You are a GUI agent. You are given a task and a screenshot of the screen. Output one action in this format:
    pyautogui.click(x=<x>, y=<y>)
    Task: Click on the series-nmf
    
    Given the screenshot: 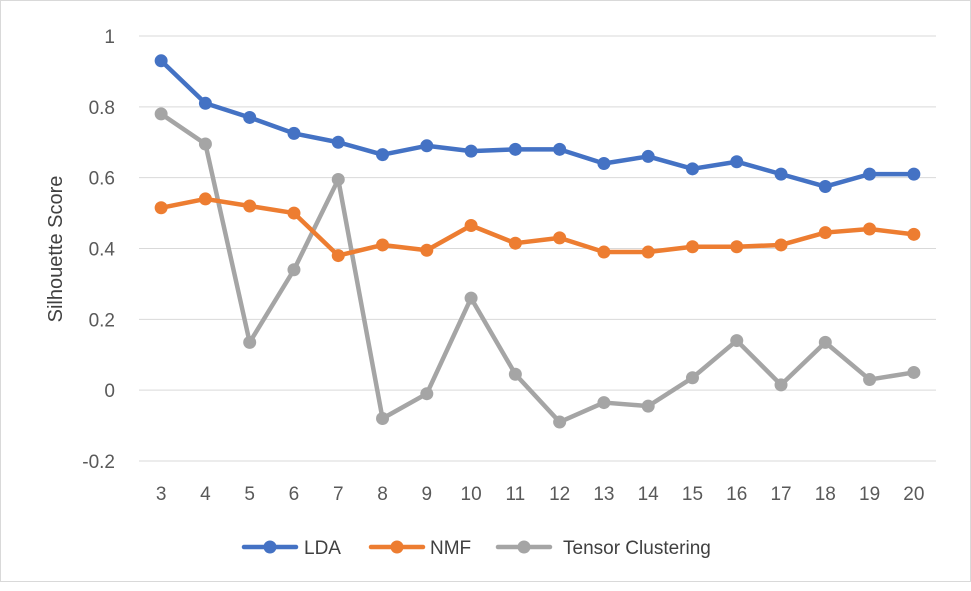 What is the action you would take?
    pyautogui.click(x=537, y=227)
    